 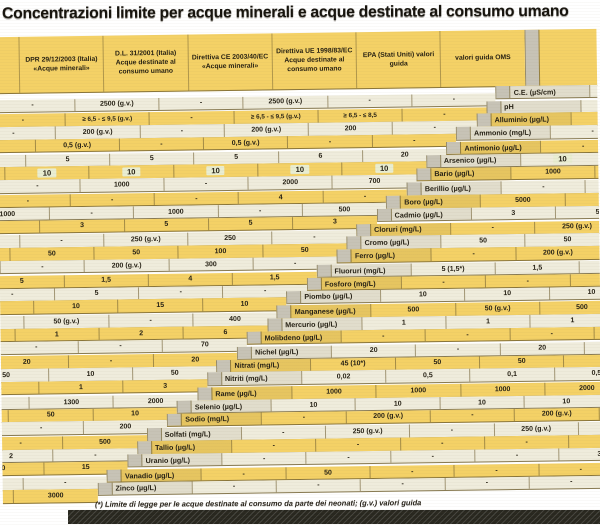 I want to click on row-label: Ammonio (mg/L), so click(x=510, y=132).